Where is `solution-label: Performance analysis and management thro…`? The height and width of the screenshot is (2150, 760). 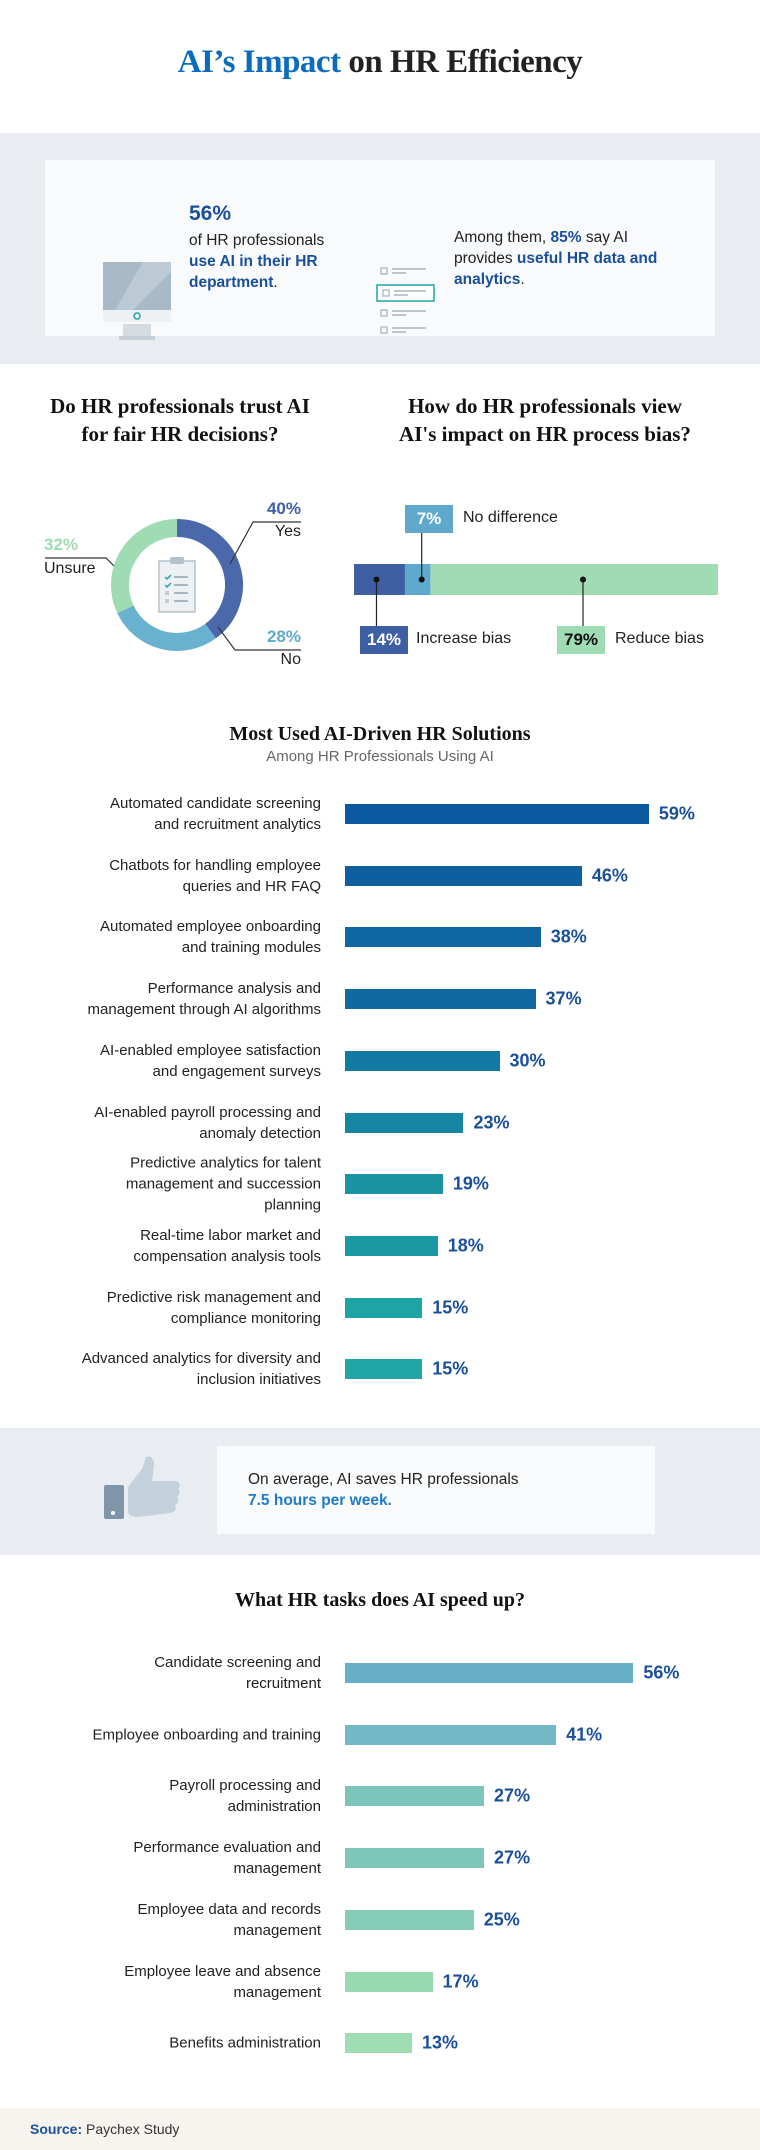 solution-label: Performance analysis and management thro… is located at coordinates (204, 999).